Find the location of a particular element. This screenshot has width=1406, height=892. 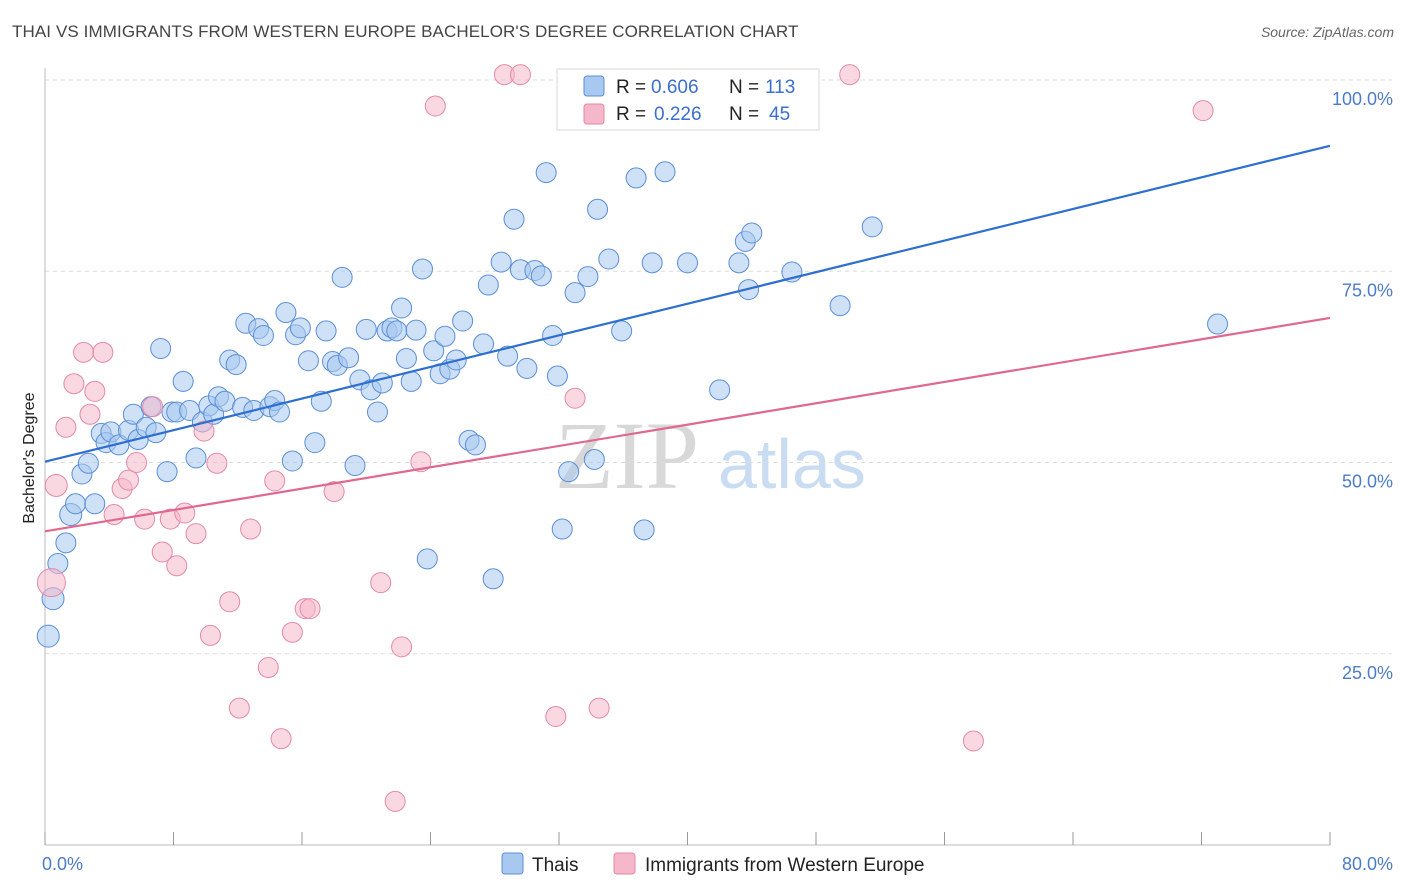

western-europe-n-label: N = is located at coordinates (744, 114).